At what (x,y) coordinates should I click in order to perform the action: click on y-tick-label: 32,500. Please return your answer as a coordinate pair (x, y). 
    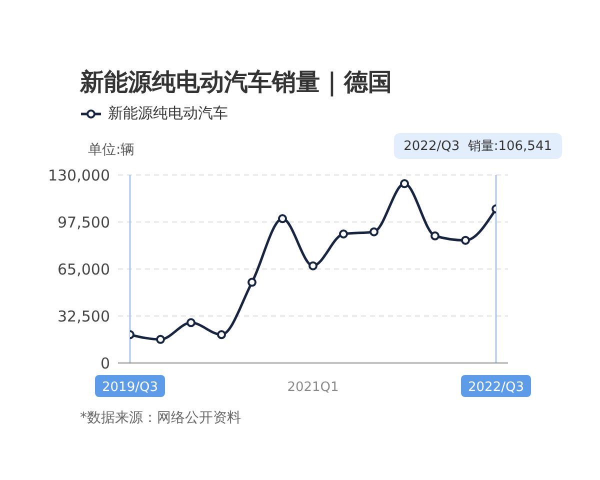
    Looking at the image, I should click on (84, 316).